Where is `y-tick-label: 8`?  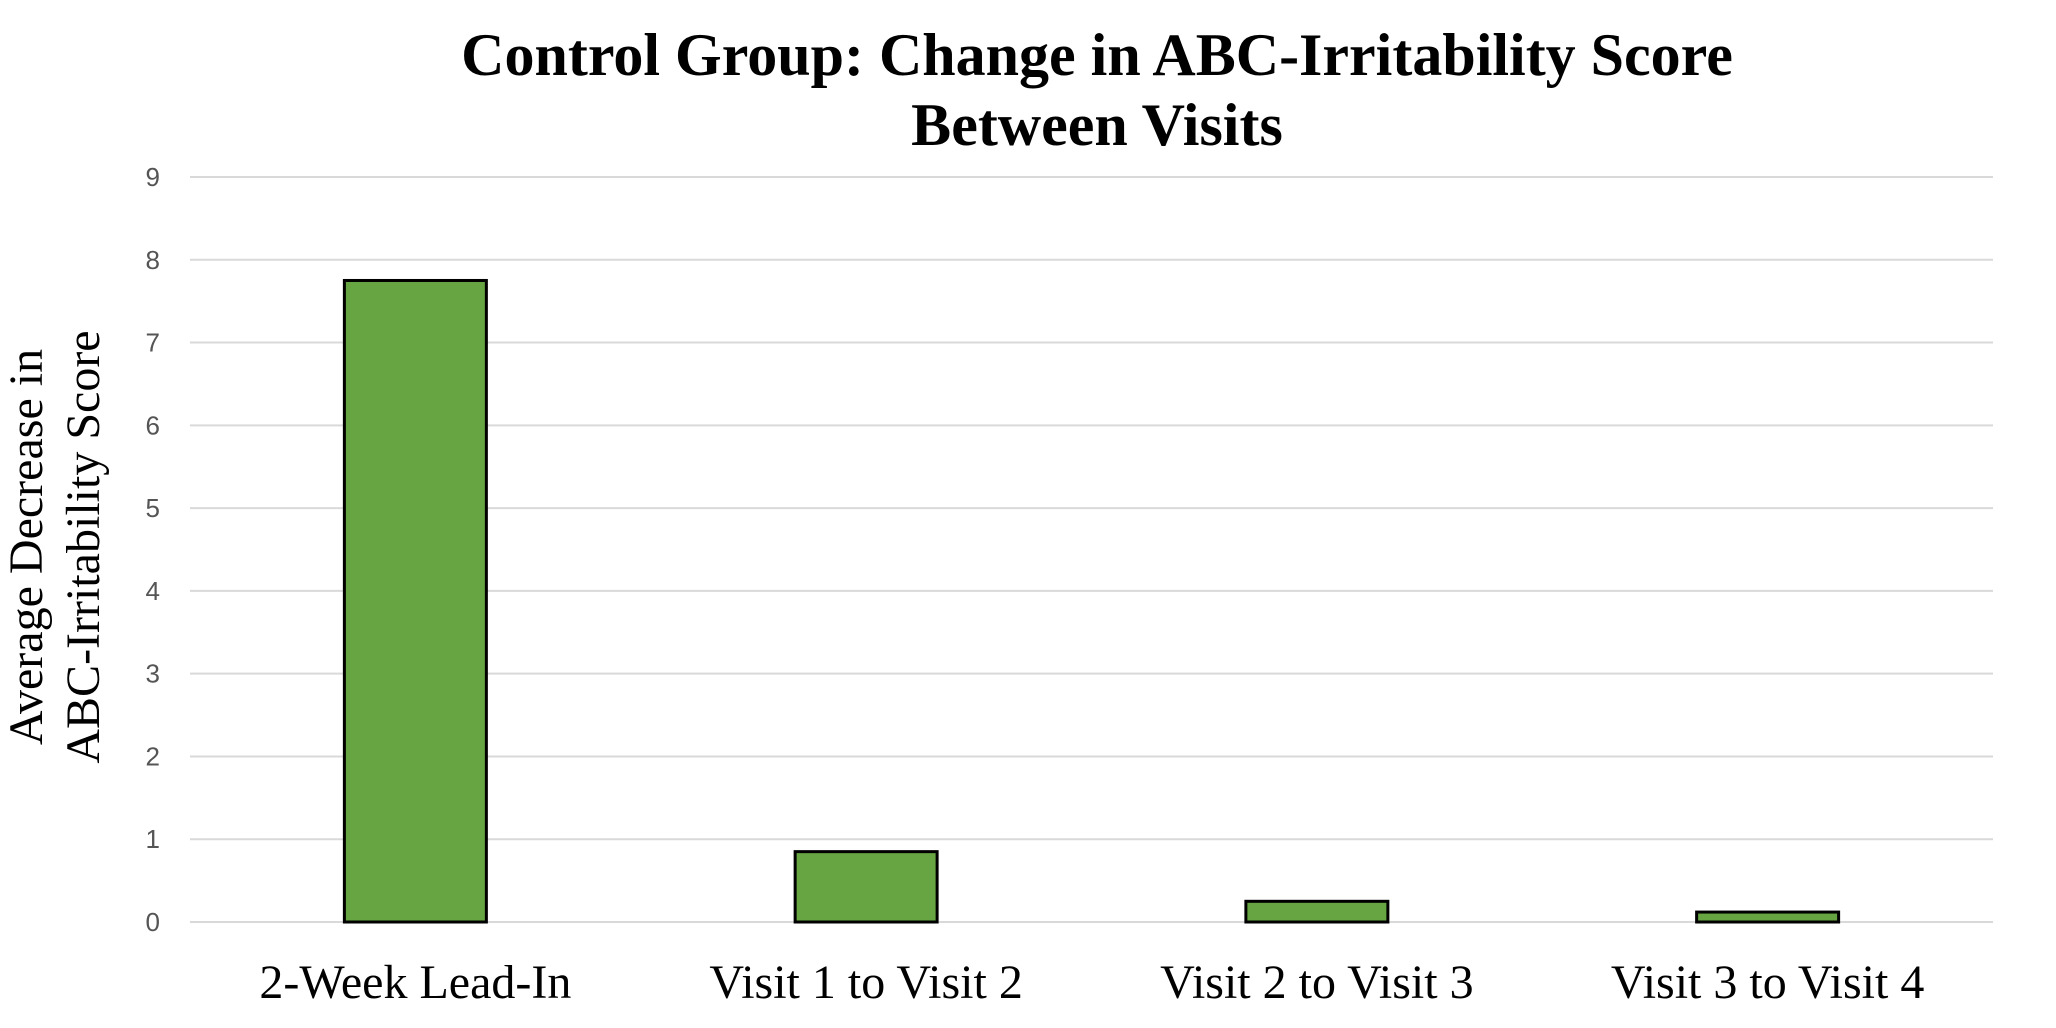
y-tick-label: 8 is located at coordinates (153, 260).